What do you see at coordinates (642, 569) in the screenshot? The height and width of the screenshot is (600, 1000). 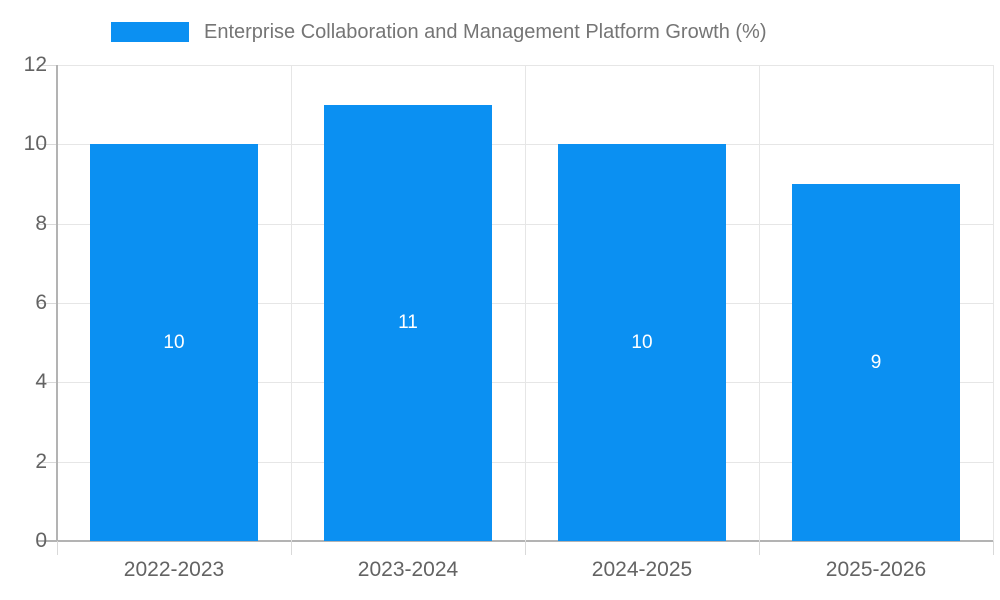 I see `x-tick-label: 2024-2025` at bounding box center [642, 569].